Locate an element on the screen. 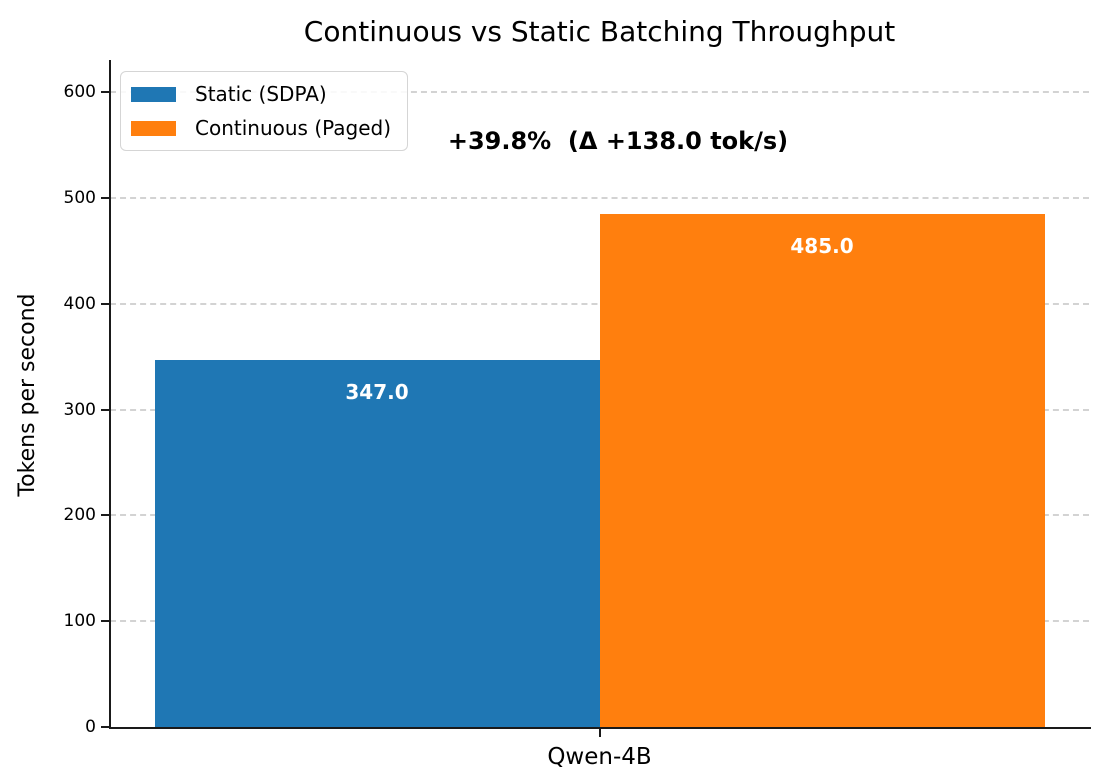 This screenshot has width=1104, height=784. legend-label-static-sdpa: Static (SDPA) is located at coordinates (261, 94).